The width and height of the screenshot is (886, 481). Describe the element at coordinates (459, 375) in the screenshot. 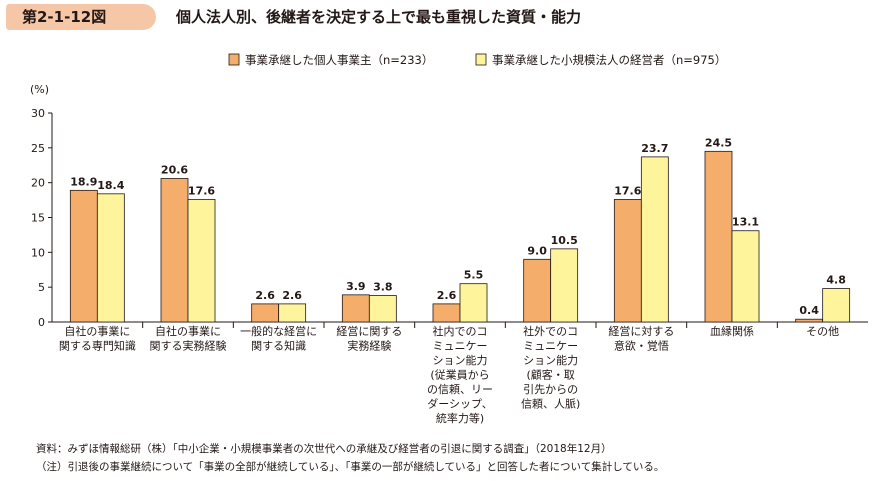

I see `category-label: (従業員から` at that location.